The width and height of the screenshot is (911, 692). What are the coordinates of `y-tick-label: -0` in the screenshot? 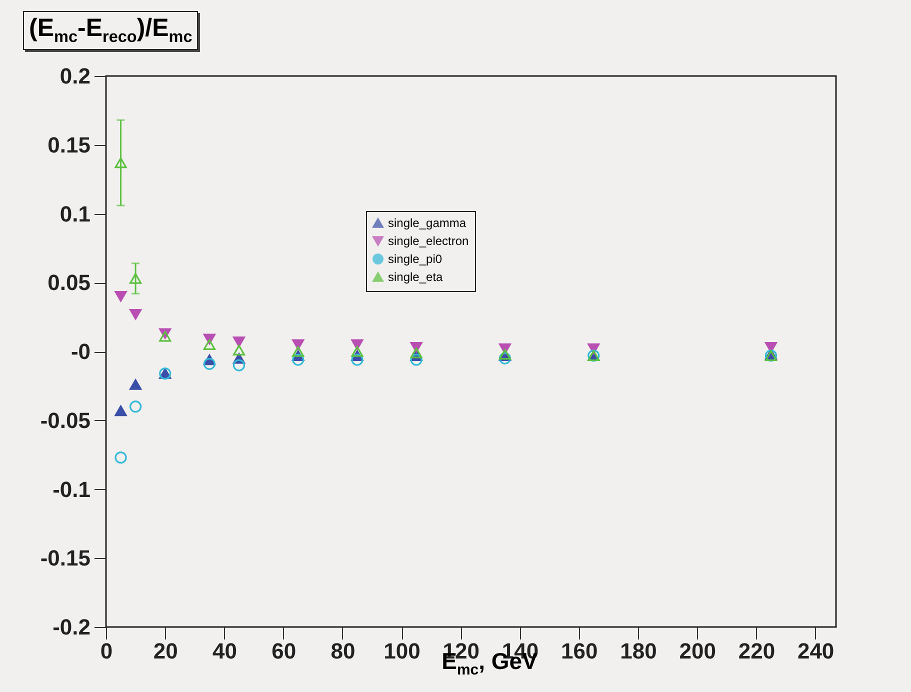 It's located at (80, 351).